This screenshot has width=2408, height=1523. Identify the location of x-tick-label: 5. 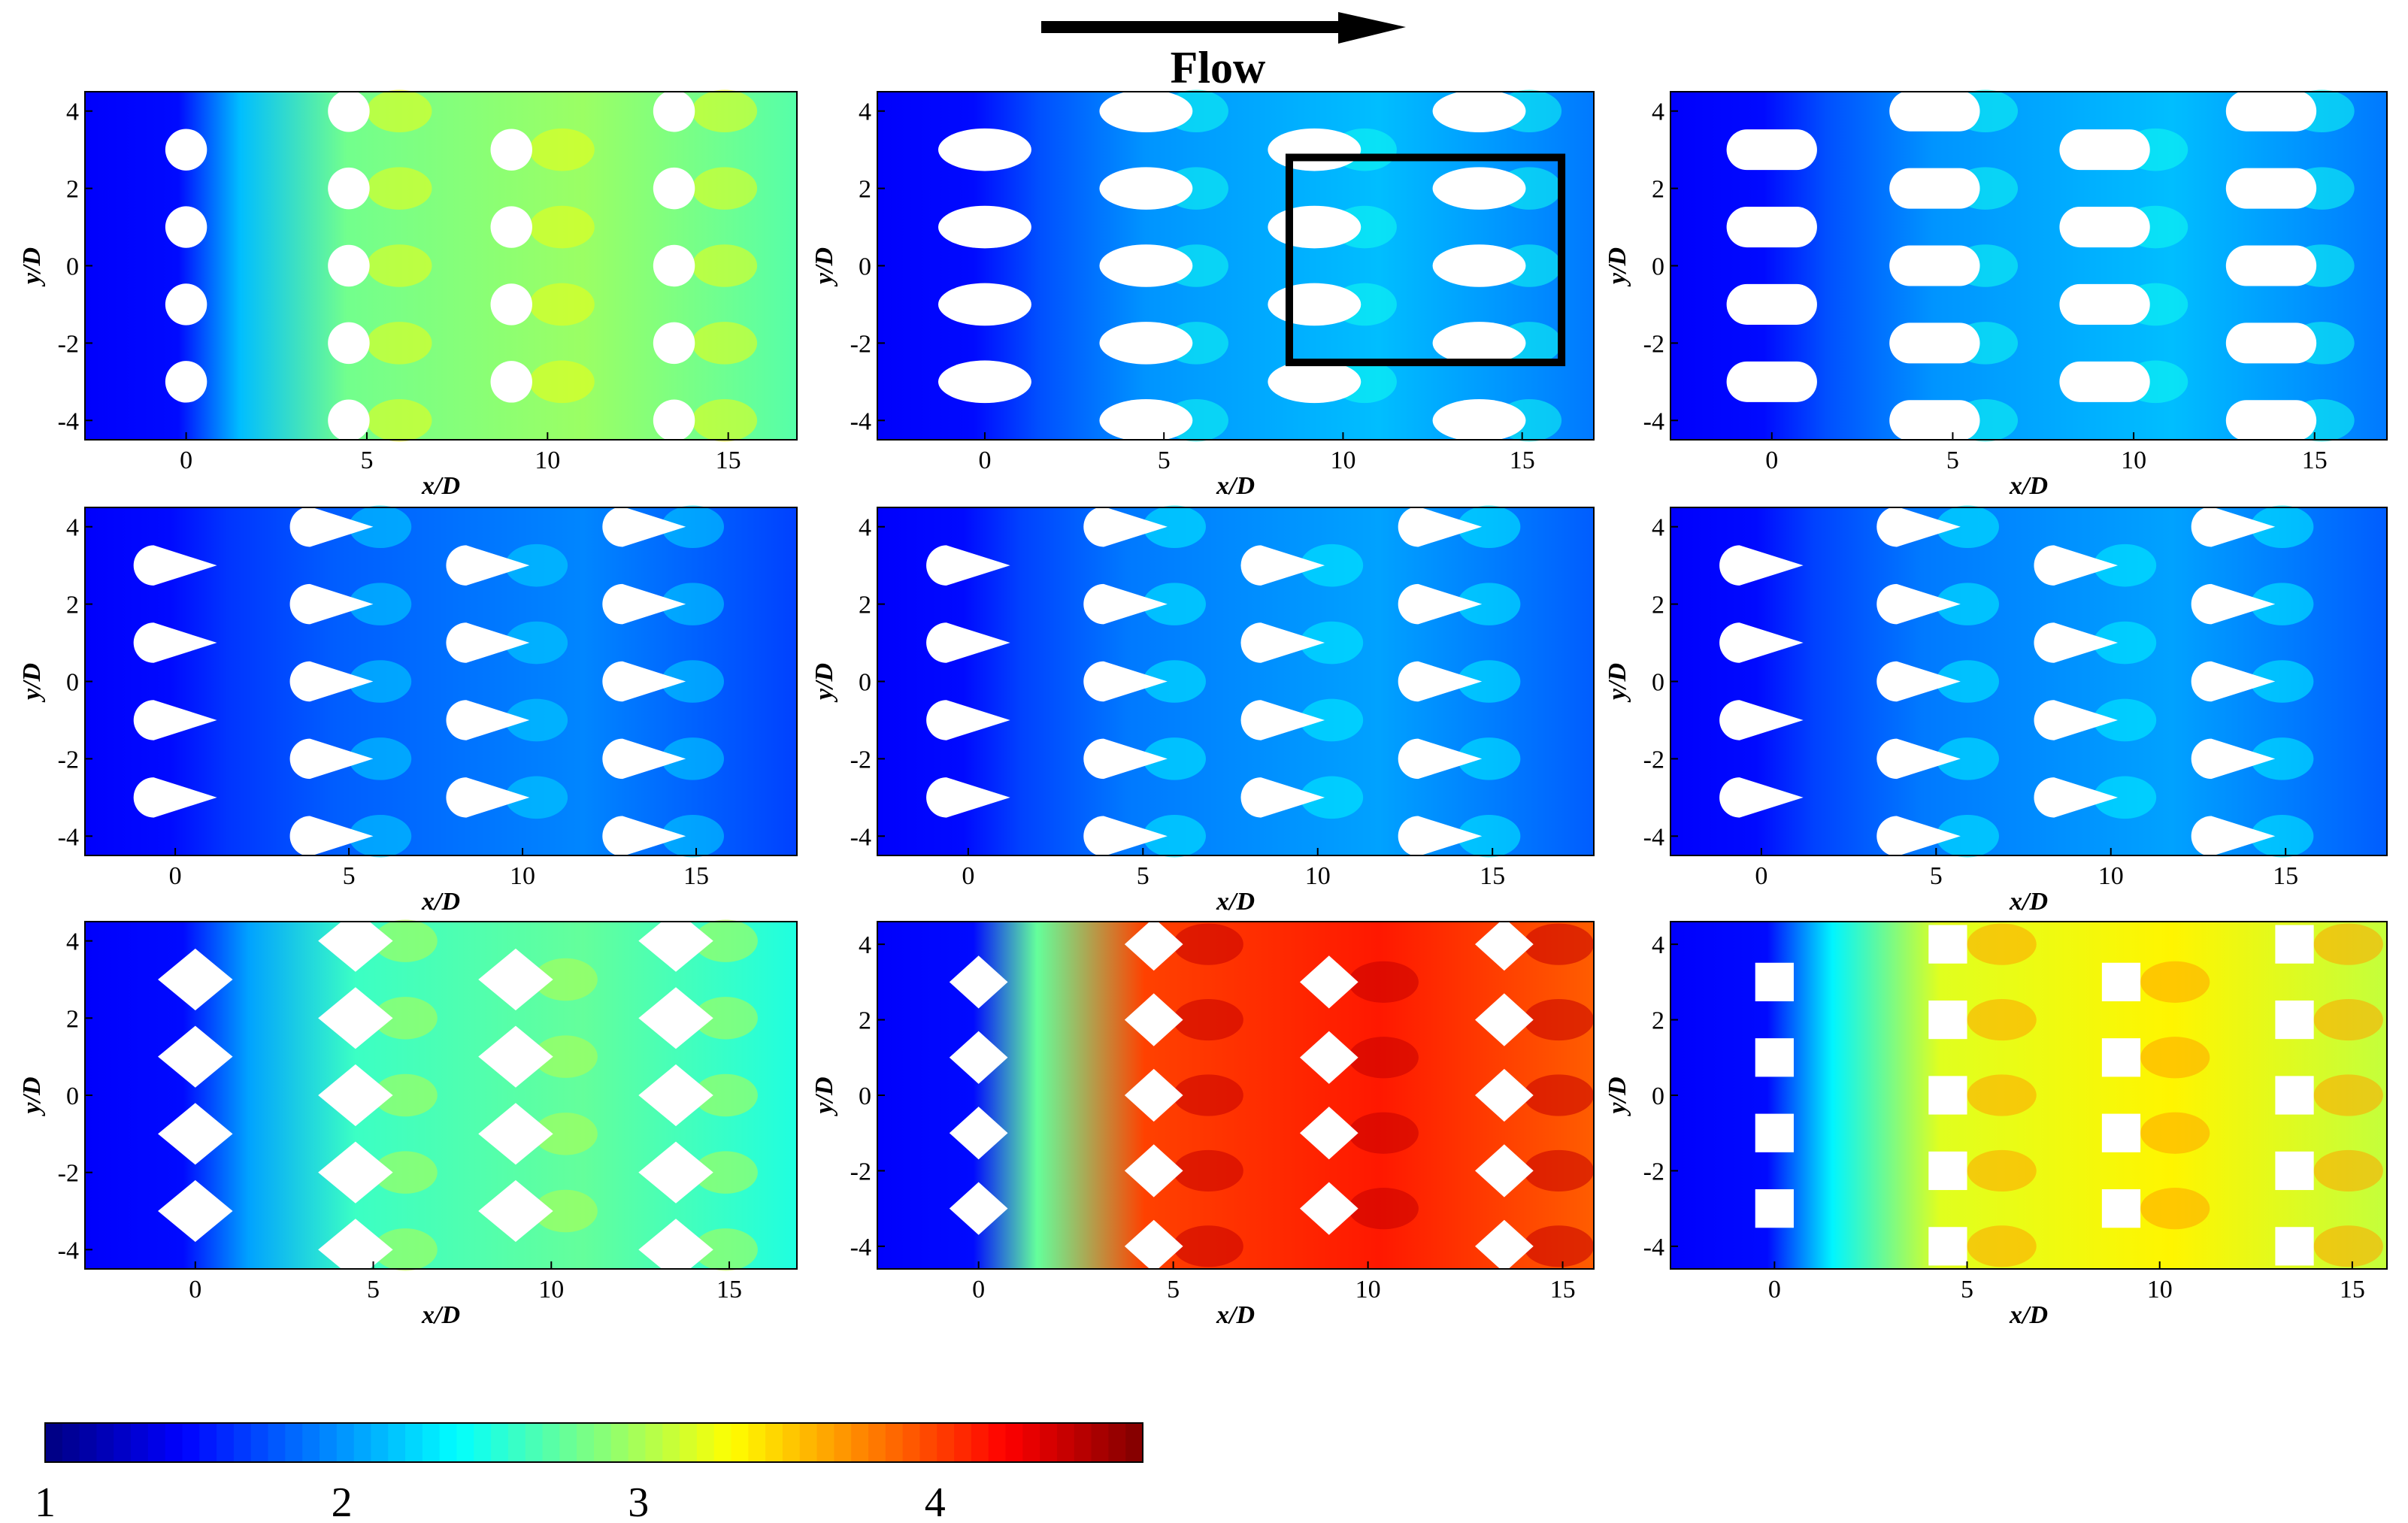
(1174, 1289).